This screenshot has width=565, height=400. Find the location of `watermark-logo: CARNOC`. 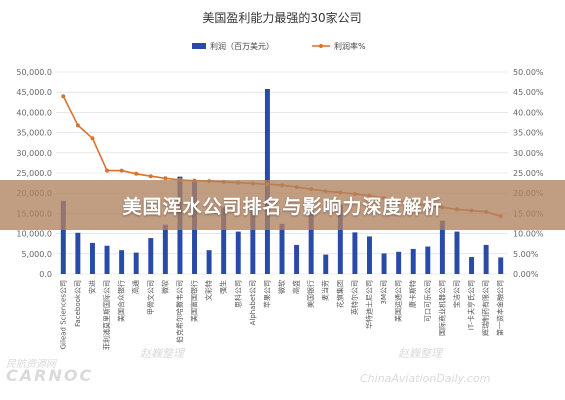

watermark-logo: CARNOC is located at coordinates (50, 375).